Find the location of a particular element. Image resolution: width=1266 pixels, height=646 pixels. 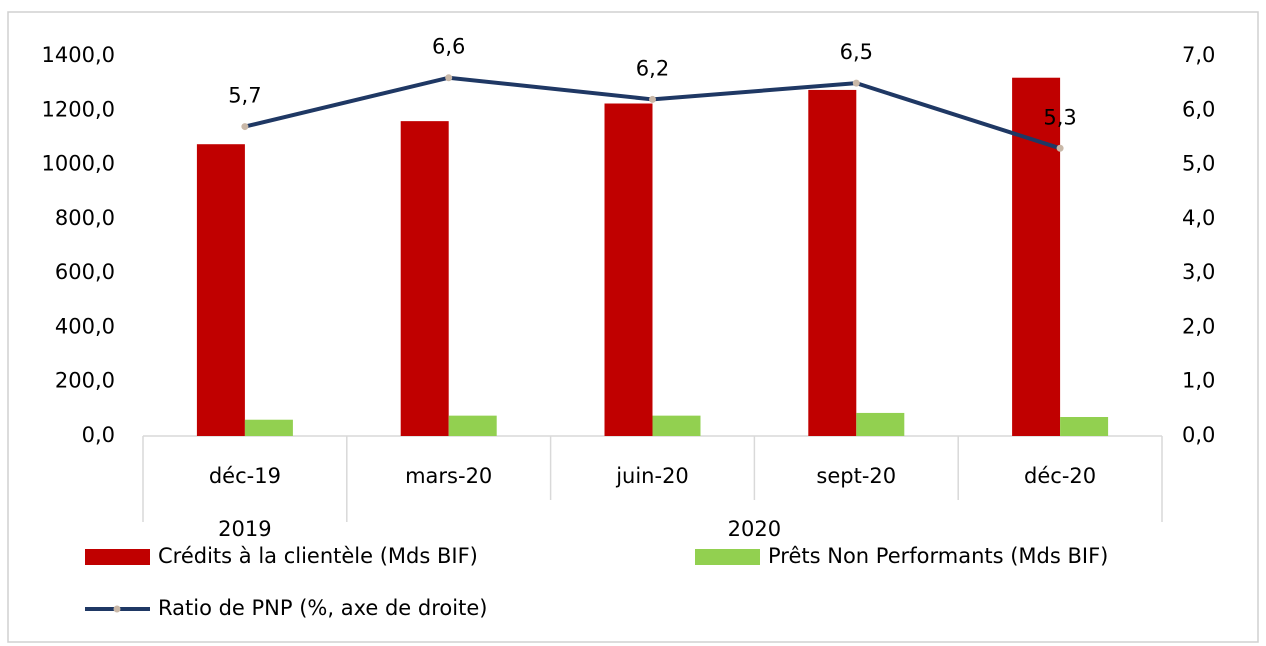

data-label: 6,5 is located at coordinates (856, 52).